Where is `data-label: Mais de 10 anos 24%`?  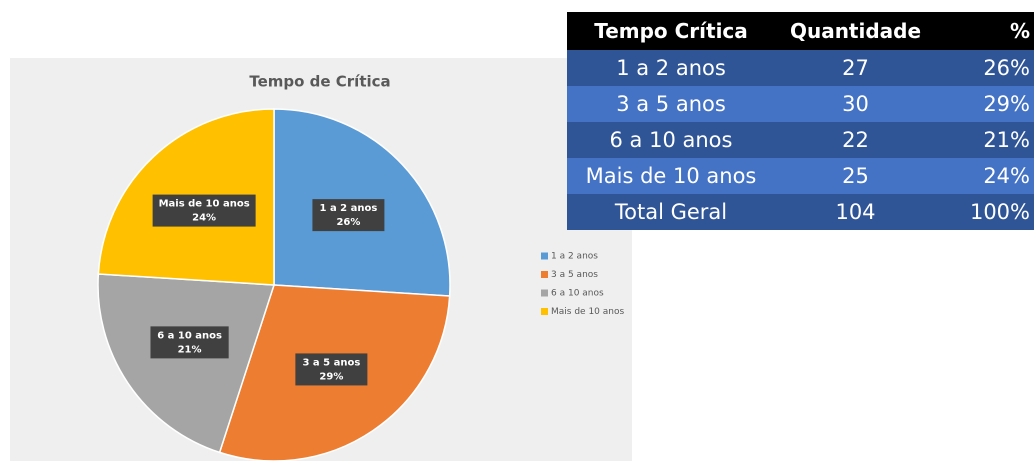 data-label: Mais de 10 anos 24% is located at coordinates (204, 210).